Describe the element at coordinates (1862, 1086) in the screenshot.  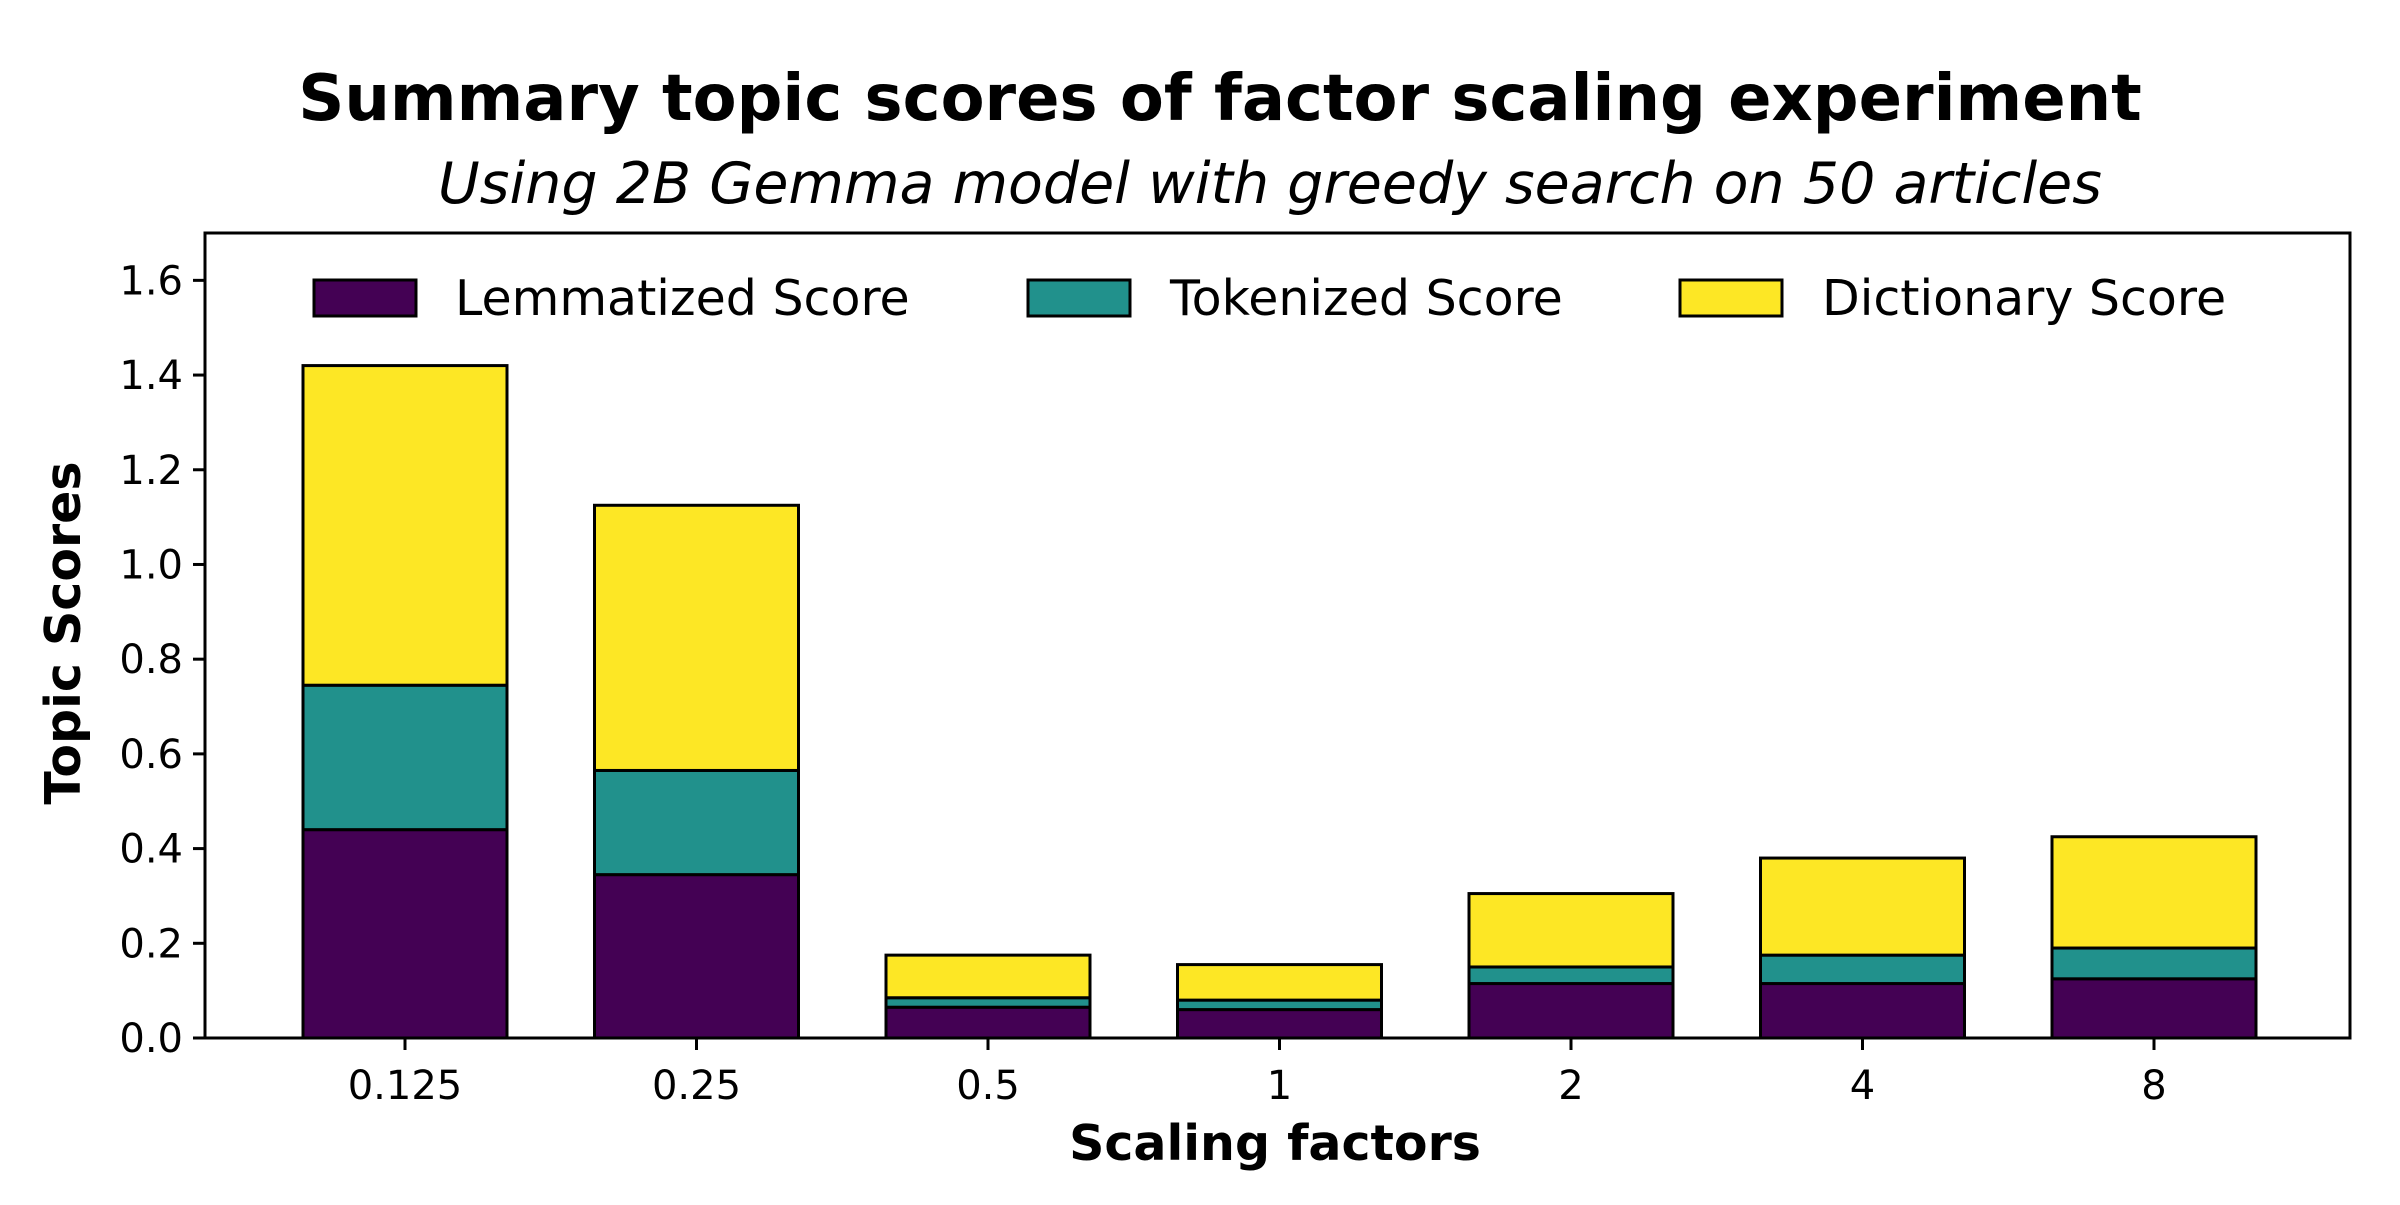
I see `x-tick-label: 4` at that location.